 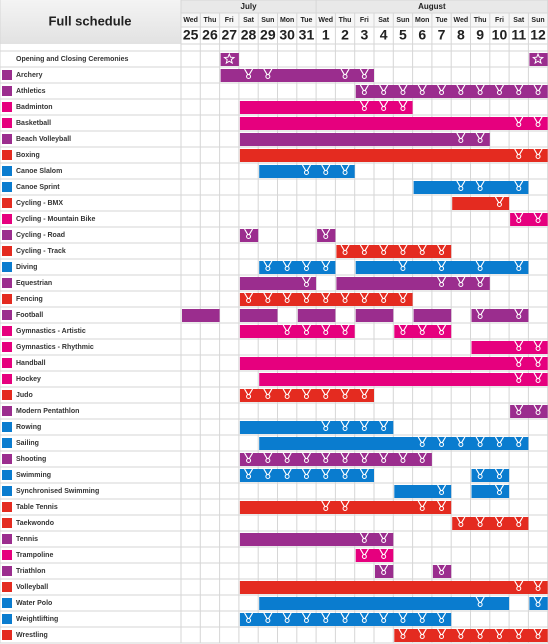 What do you see at coordinates (345, 35) in the screenshot?
I see `date-label: 2` at bounding box center [345, 35].